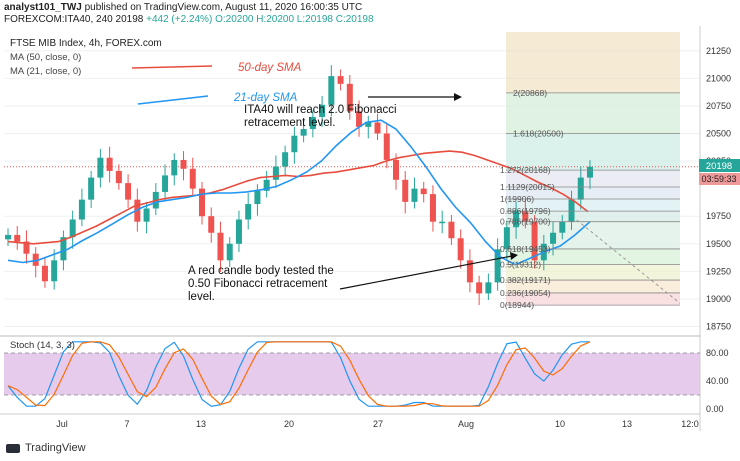 The width and height of the screenshot is (740, 461). What do you see at coordinates (261, 271) in the screenshot?
I see `note2-line1: A red candle body tested the` at bounding box center [261, 271].